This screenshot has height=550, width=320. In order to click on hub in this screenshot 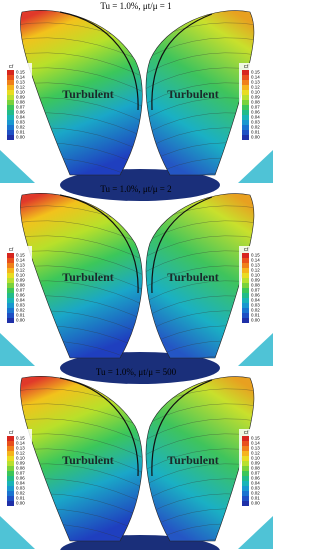, I will do `click(140, 185)`.